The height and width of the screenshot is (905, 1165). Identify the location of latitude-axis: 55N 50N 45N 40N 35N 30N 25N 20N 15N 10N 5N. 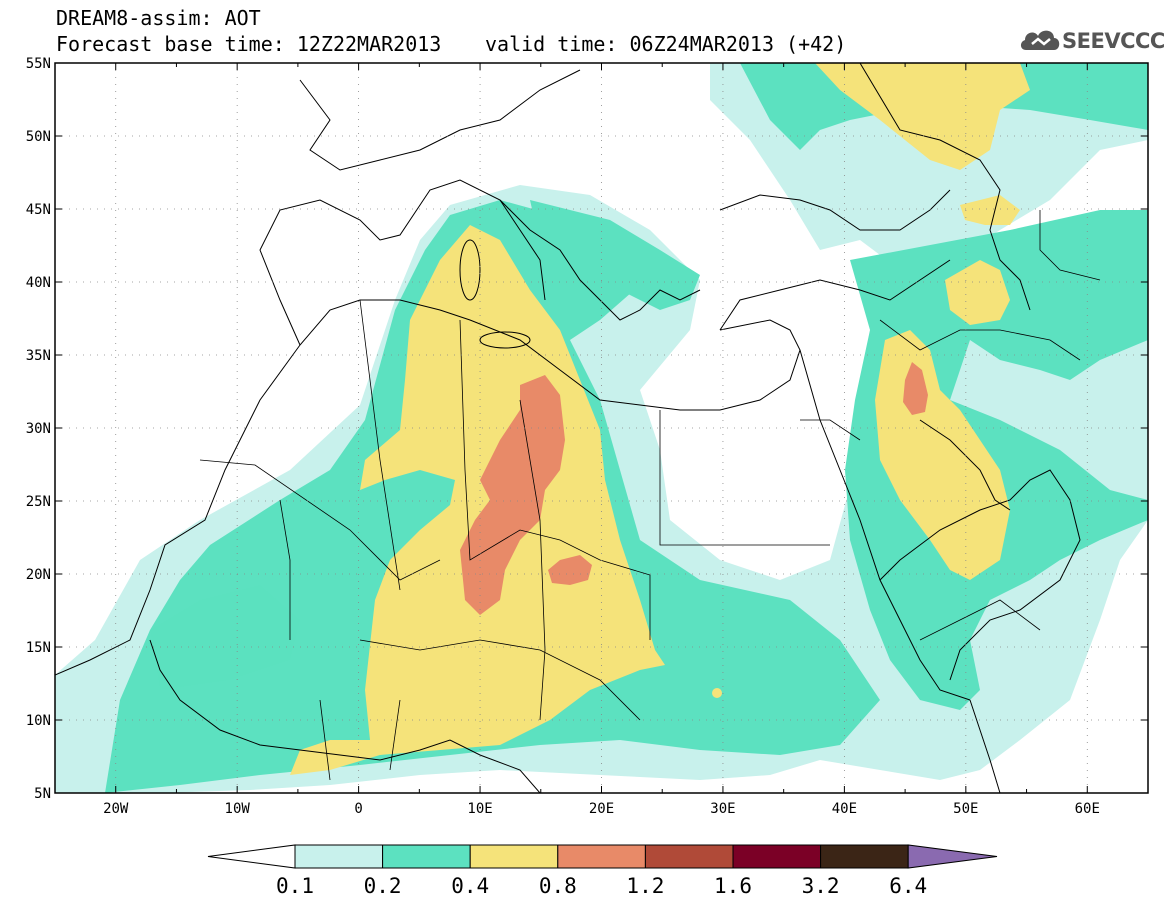
(38, 429).